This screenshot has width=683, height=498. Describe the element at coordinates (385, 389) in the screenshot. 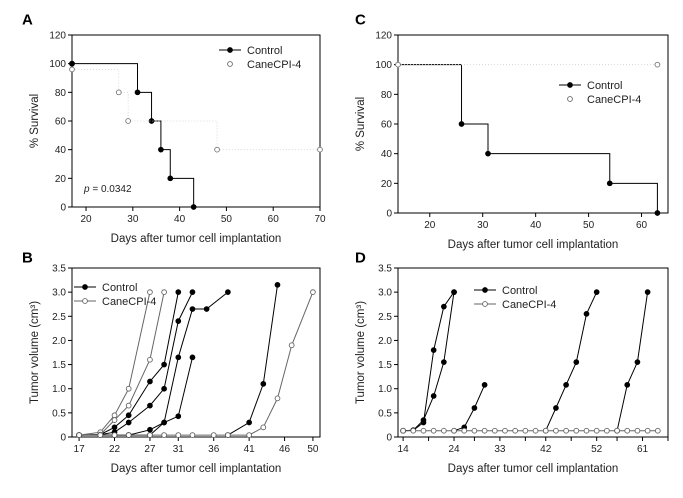

I see `y-tick-label: 1.0` at that location.